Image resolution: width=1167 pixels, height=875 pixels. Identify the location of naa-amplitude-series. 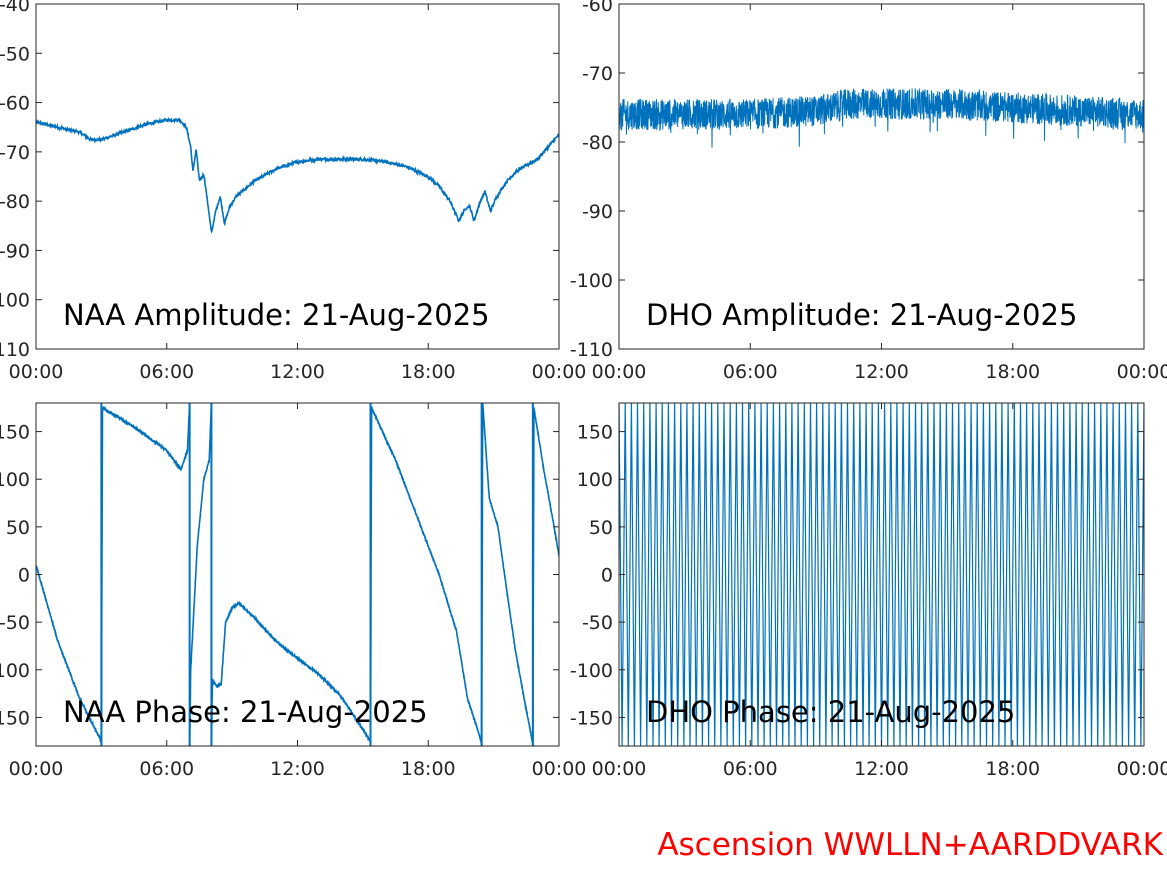
(297, 175).